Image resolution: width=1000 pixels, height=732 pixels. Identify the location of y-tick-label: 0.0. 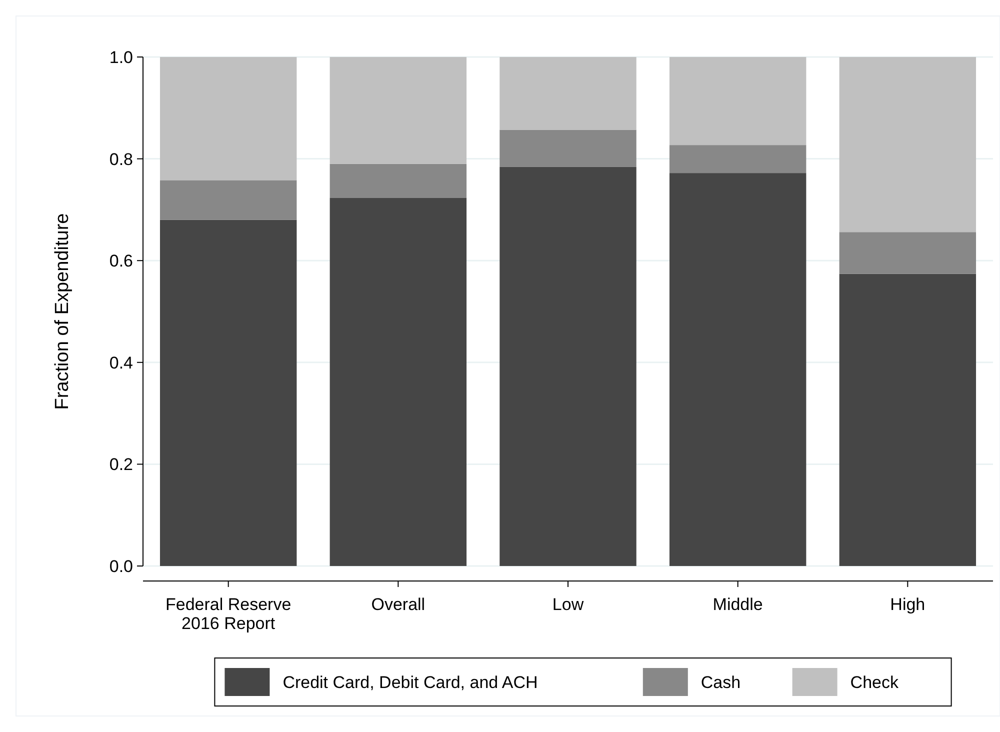
(121, 566).